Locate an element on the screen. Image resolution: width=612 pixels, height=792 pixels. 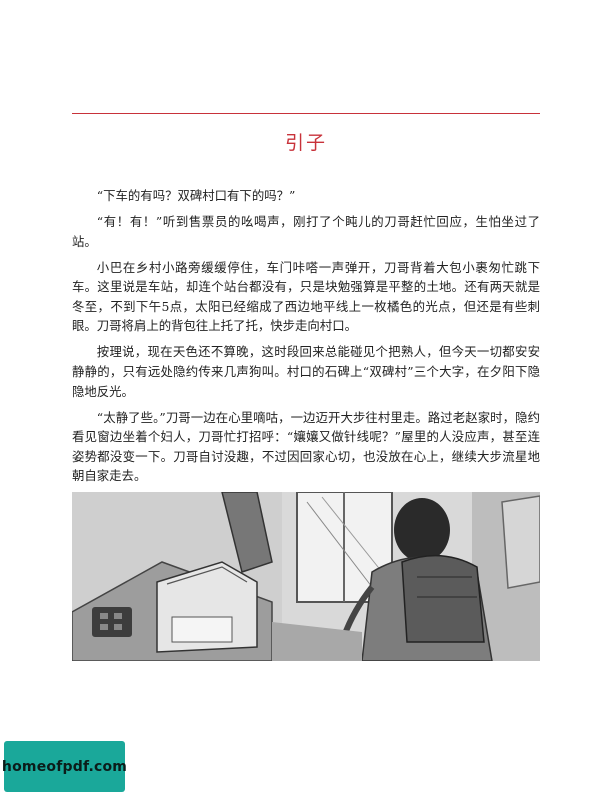
paragraph-2: “有！有！”听到售票员的吆喝声，刚打了个盹儿的刀哥赶忙回应，生怕坐过了站。 is located at coordinates (306, 231).